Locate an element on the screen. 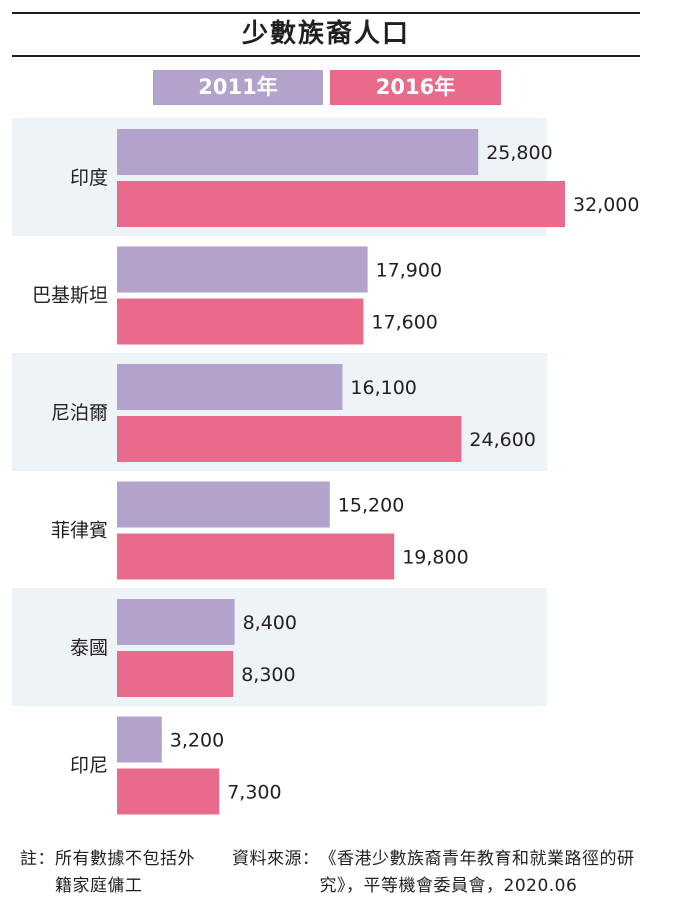 This screenshot has width=680, height=908. bar-nepal-2011 is located at coordinates (230, 387).